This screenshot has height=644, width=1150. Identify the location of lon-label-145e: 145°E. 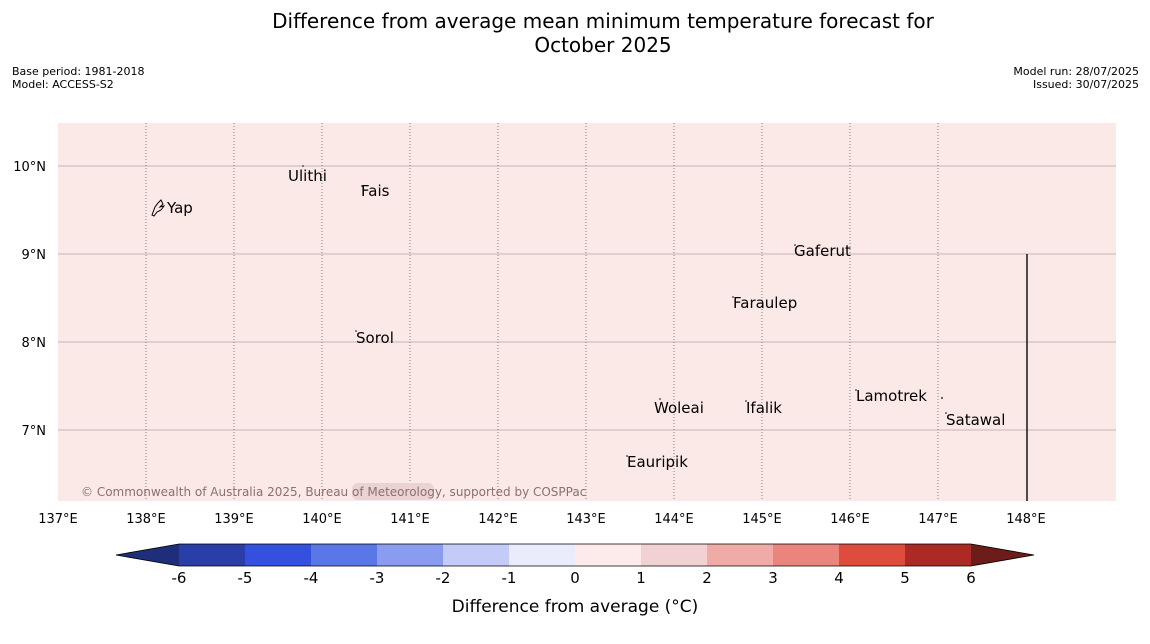
(762, 519).